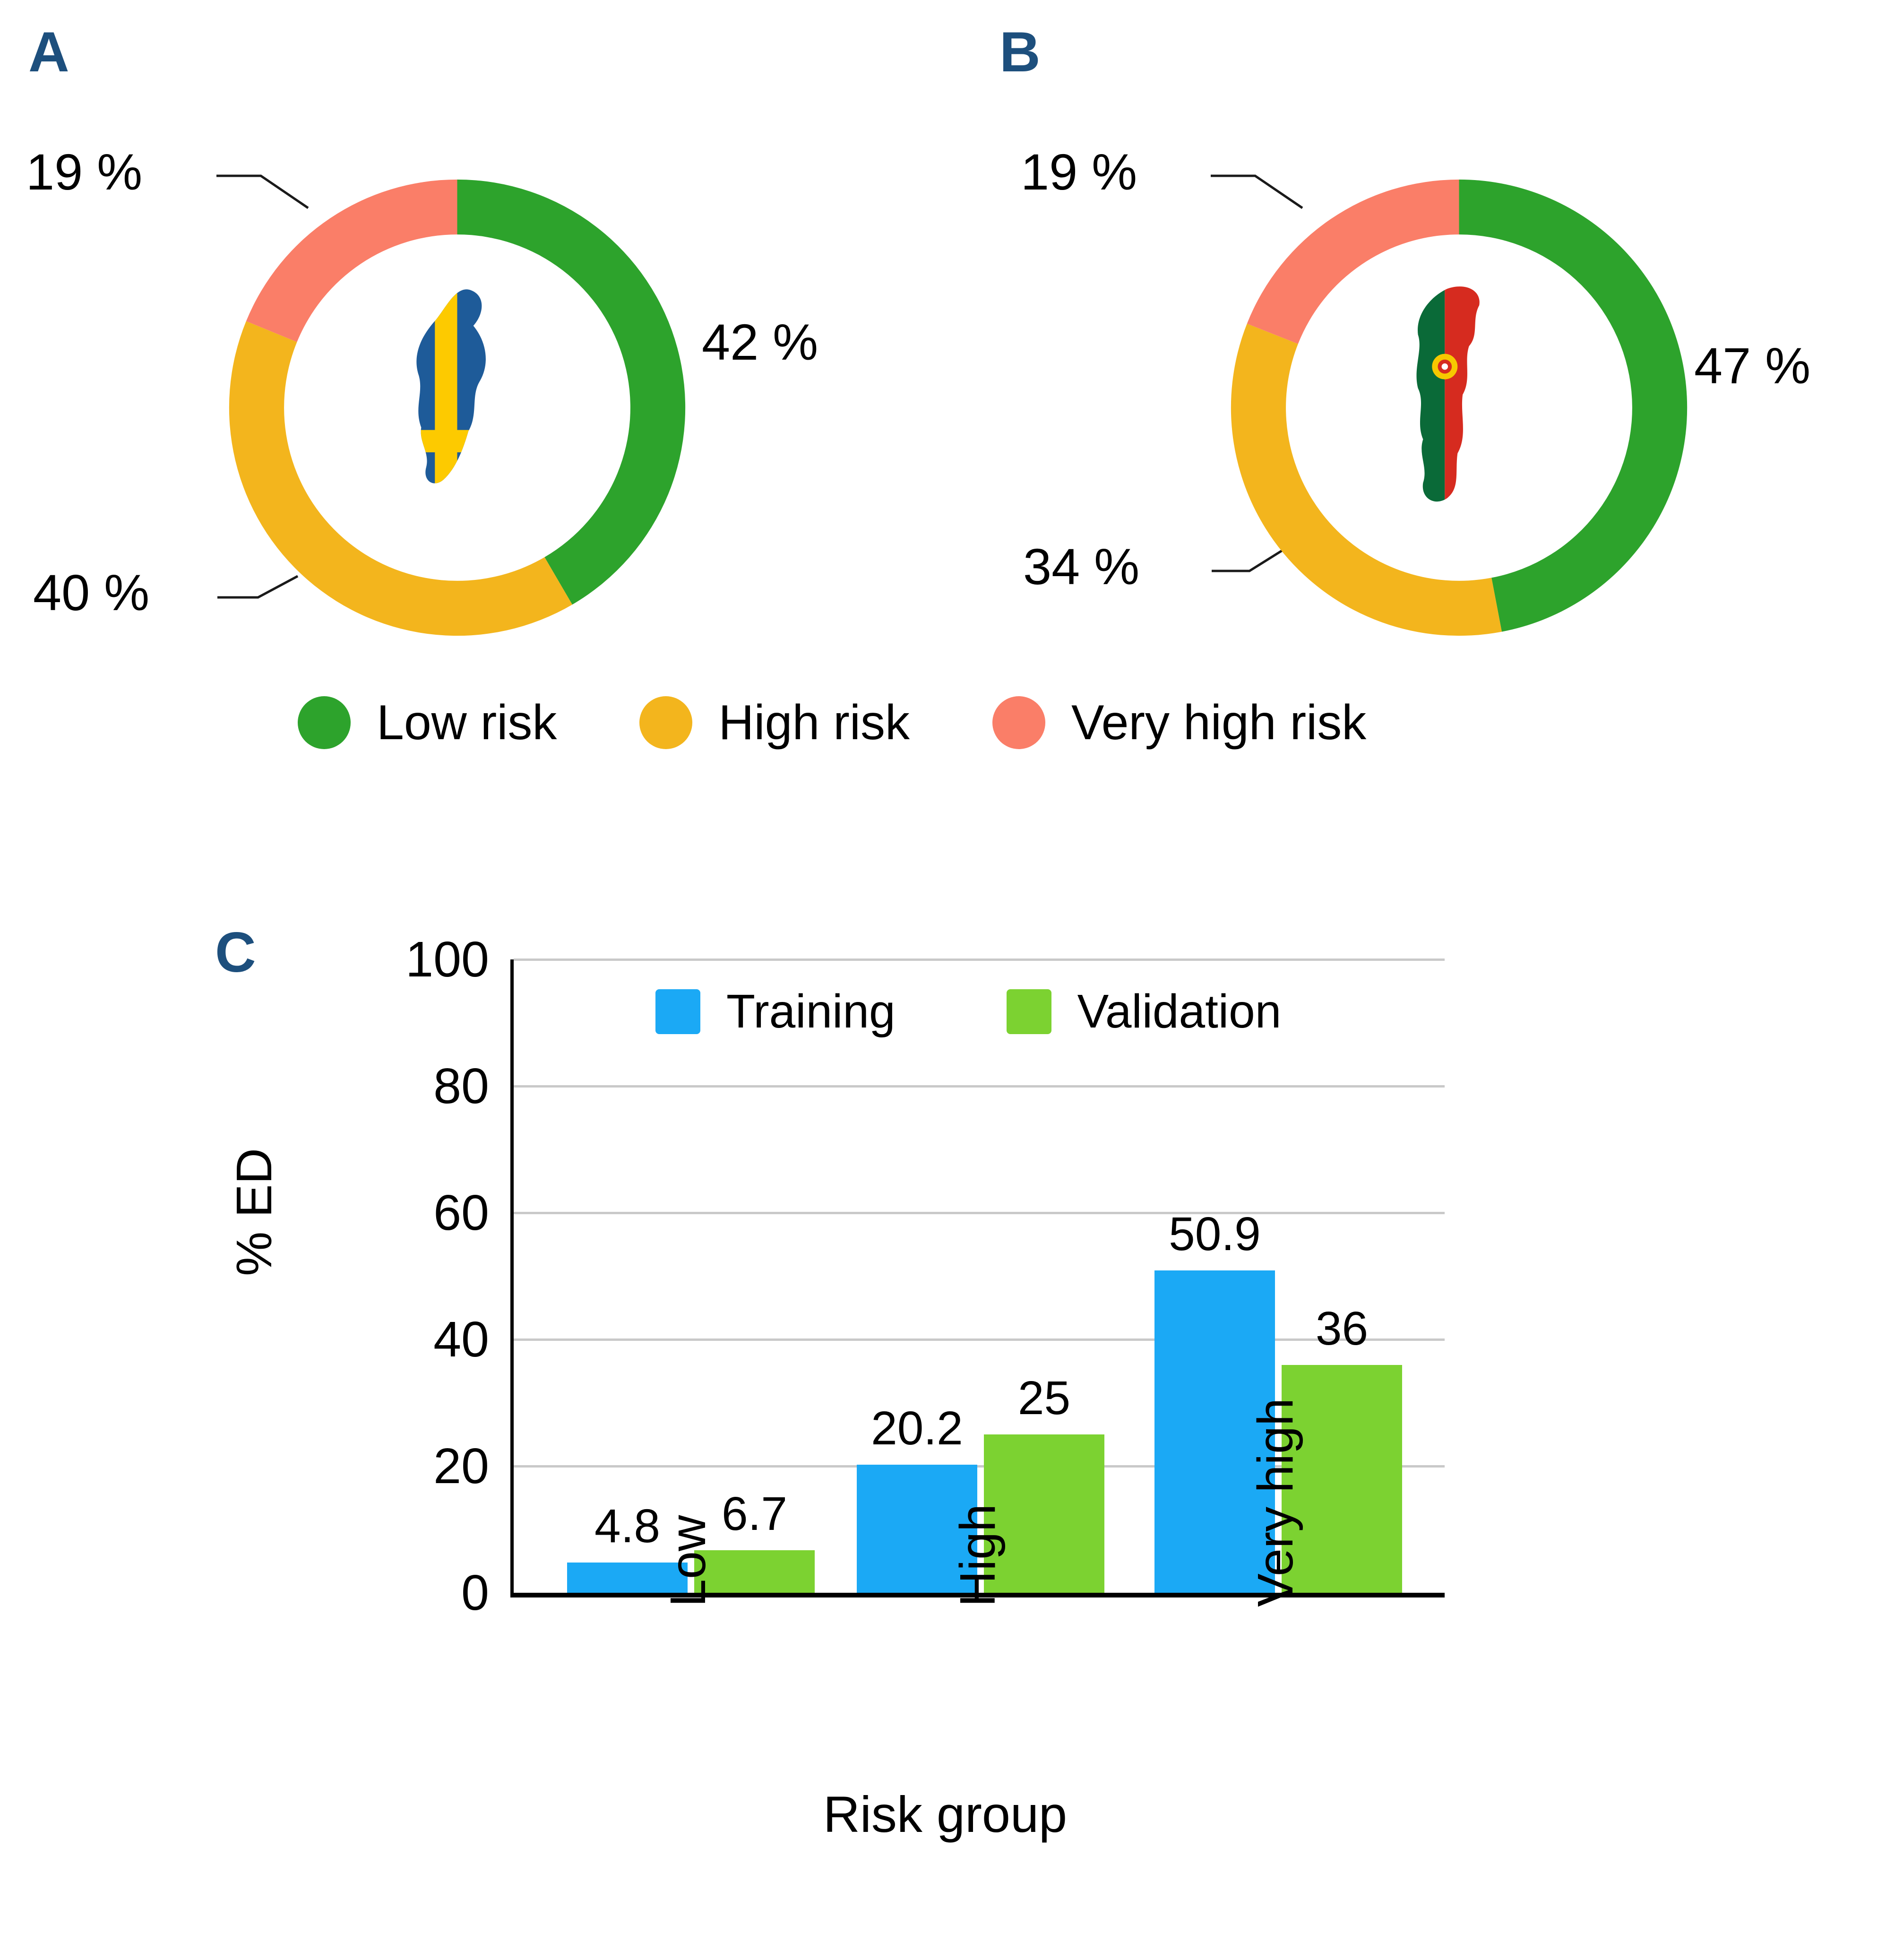 The width and height of the screenshot is (1895, 1960). What do you see at coordinates (979, 1339) in the screenshot?
I see `gridline-y40` at bounding box center [979, 1339].